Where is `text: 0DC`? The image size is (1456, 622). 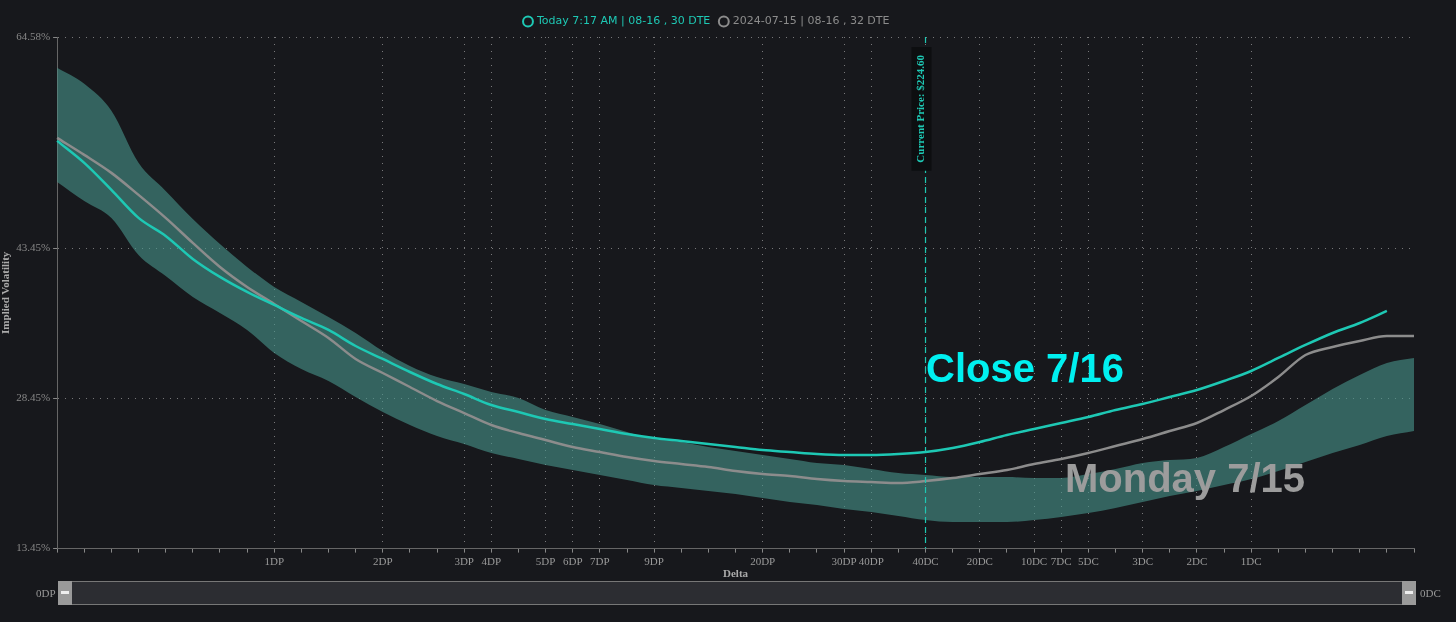
text: 0DC is located at coordinates (1430, 593).